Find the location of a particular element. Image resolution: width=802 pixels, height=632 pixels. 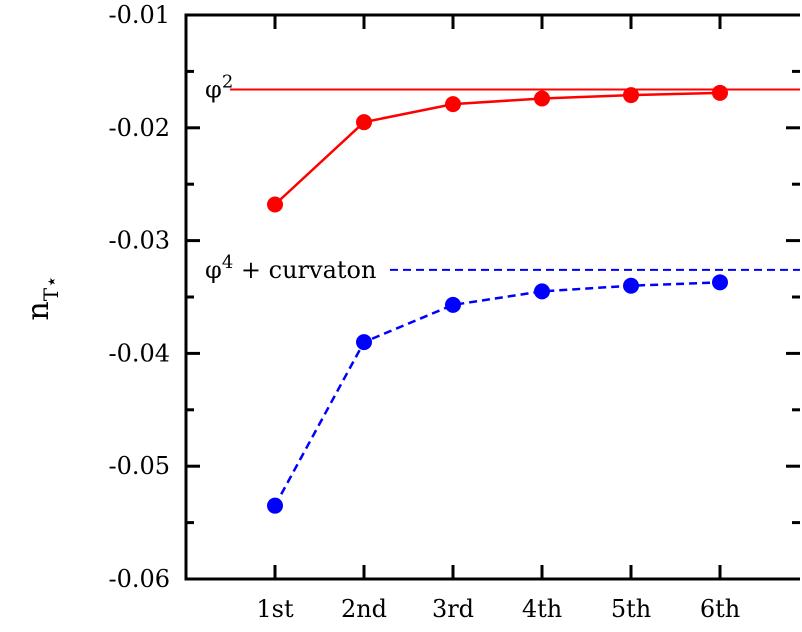

y-tick-label: -0.03 is located at coordinates (139, 241).